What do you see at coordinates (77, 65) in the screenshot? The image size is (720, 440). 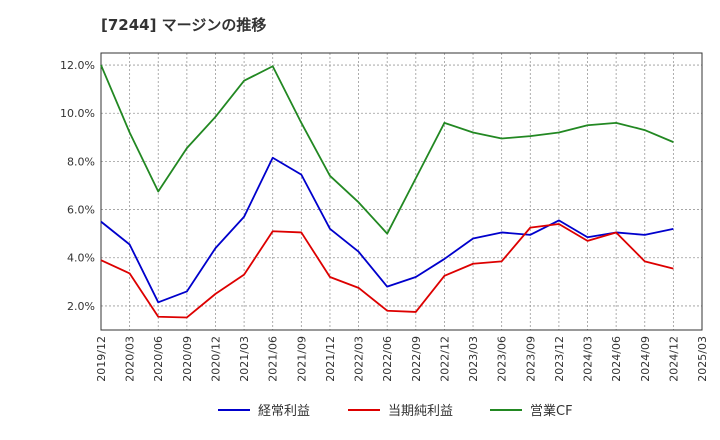 I see `y-tick-label: 12.0%` at bounding box center [77, 65].